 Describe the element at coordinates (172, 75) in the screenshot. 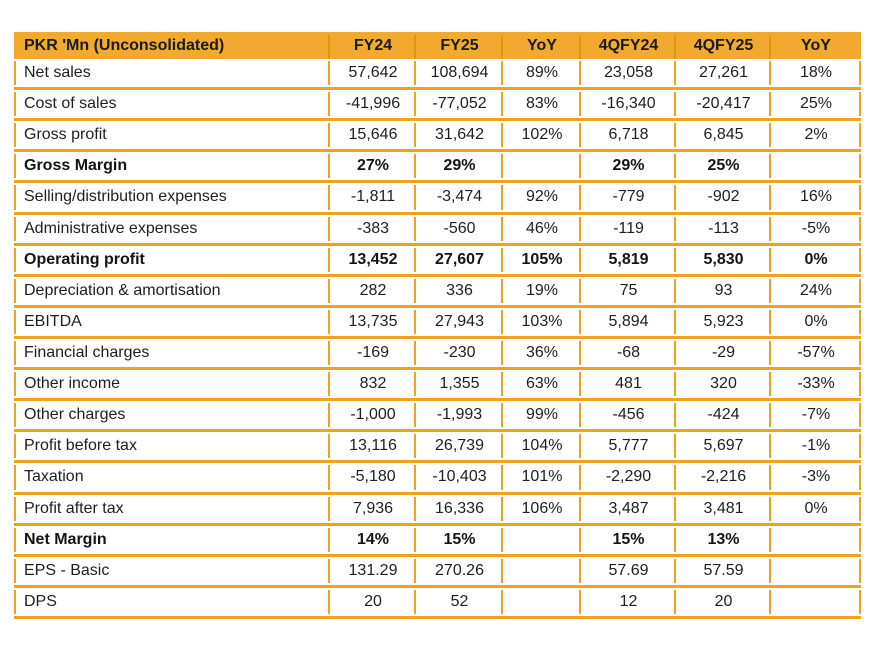

I see `row-label: Net sales` at that location.